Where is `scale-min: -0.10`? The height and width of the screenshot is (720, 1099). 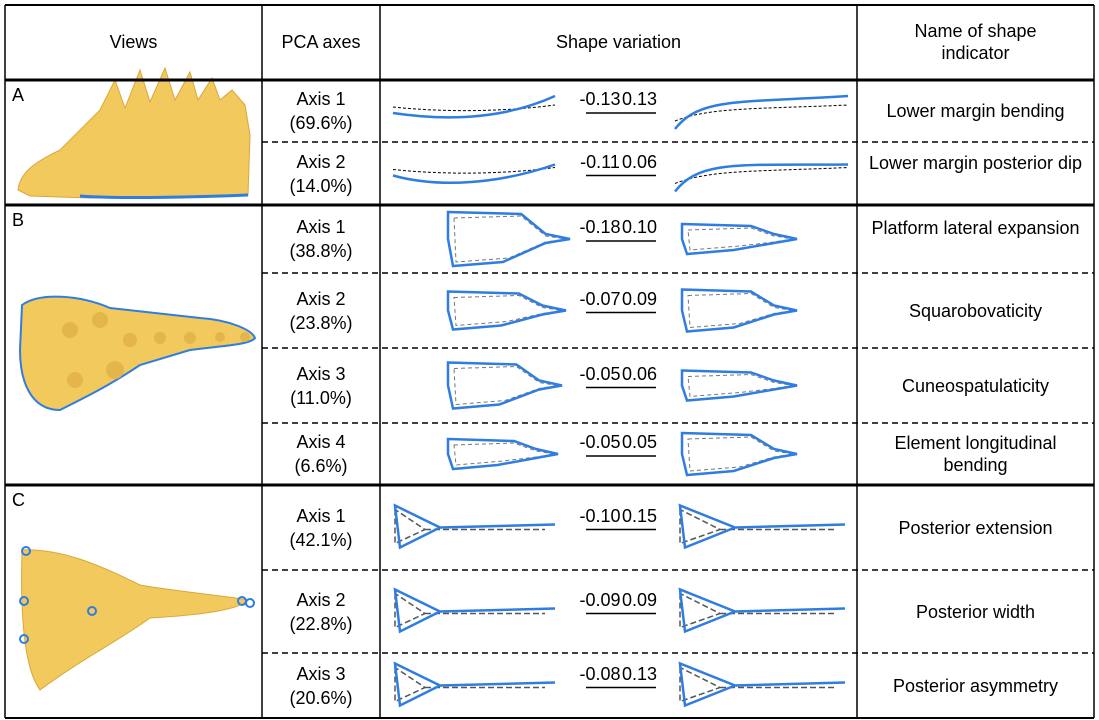
scale-min: -0.10 is located at coordinates (600, 515).